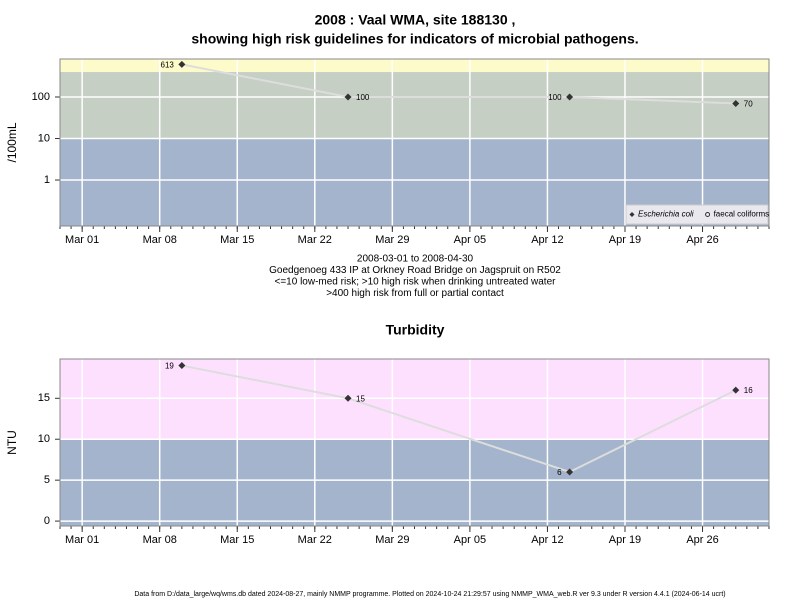 This screenshot has height=600, width=800. What do you see at coordinates (169, 366) in the screenshot?
I see `data-label: 19` at bounding box center [169, 366].